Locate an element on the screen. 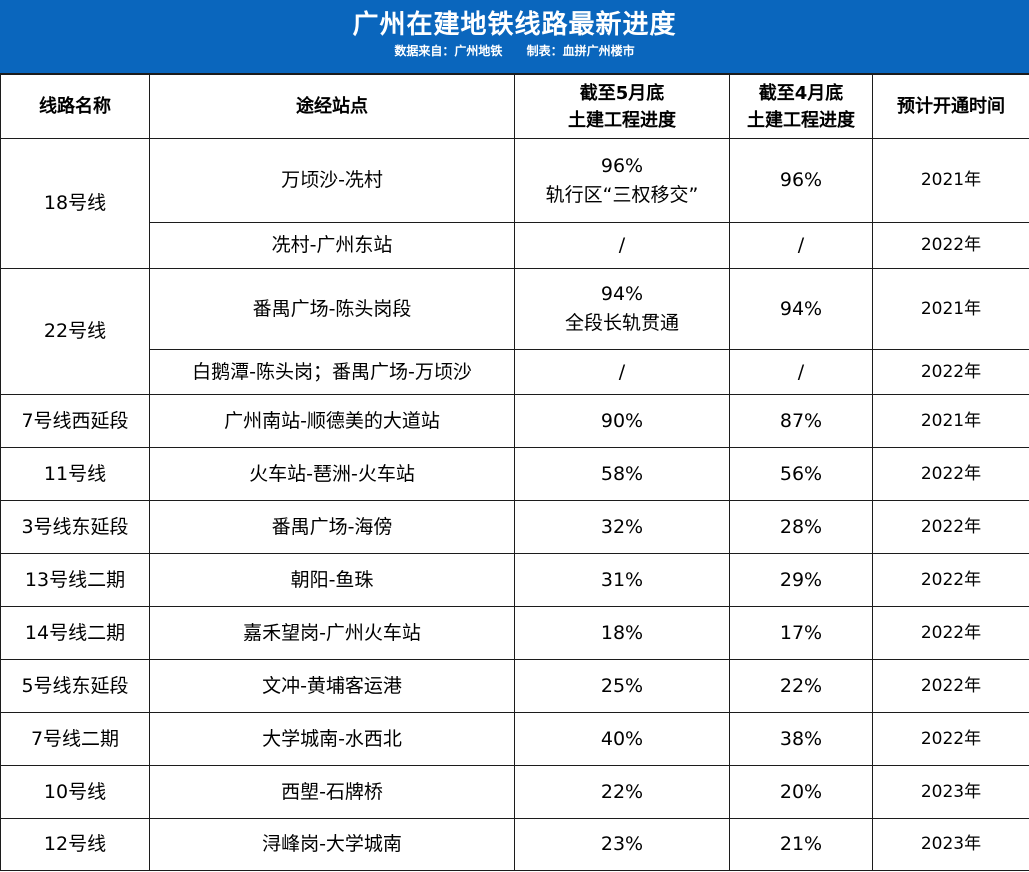  table-row: 白鹅潭-陈头岗；番禺广场-万顷沙 / / 2022年 is located at coordinates (515, 372).